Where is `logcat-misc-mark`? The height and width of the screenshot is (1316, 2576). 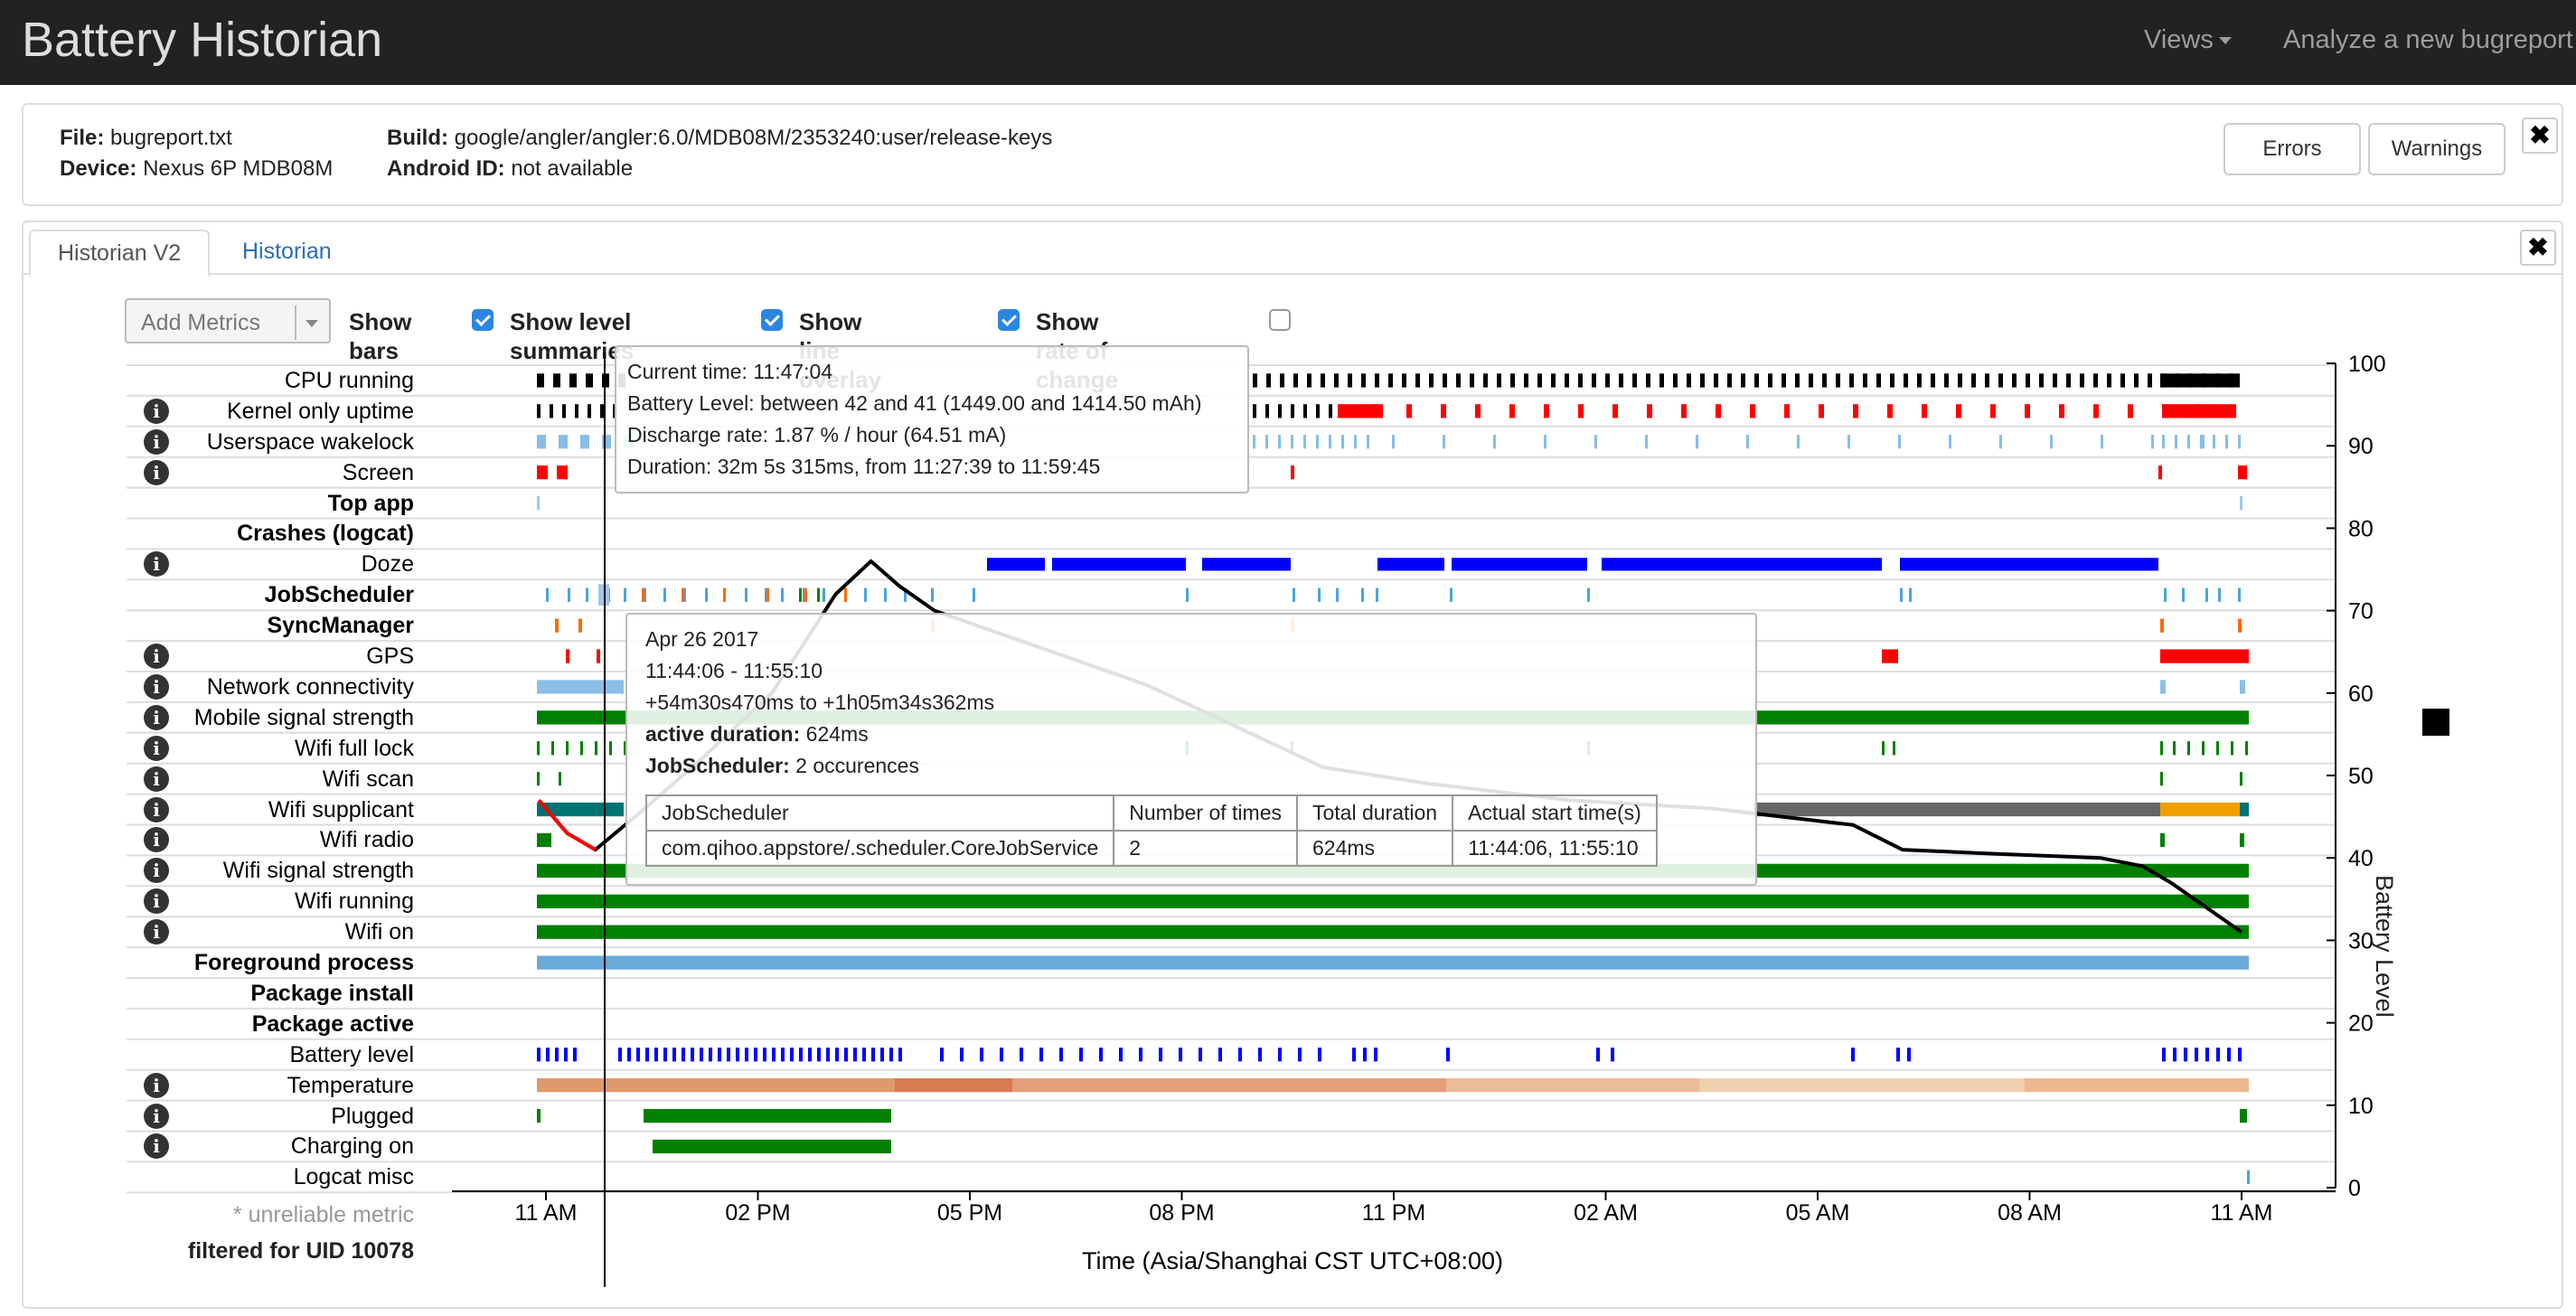 logcat-misc-mark is located at coordinates (2249, 1177).